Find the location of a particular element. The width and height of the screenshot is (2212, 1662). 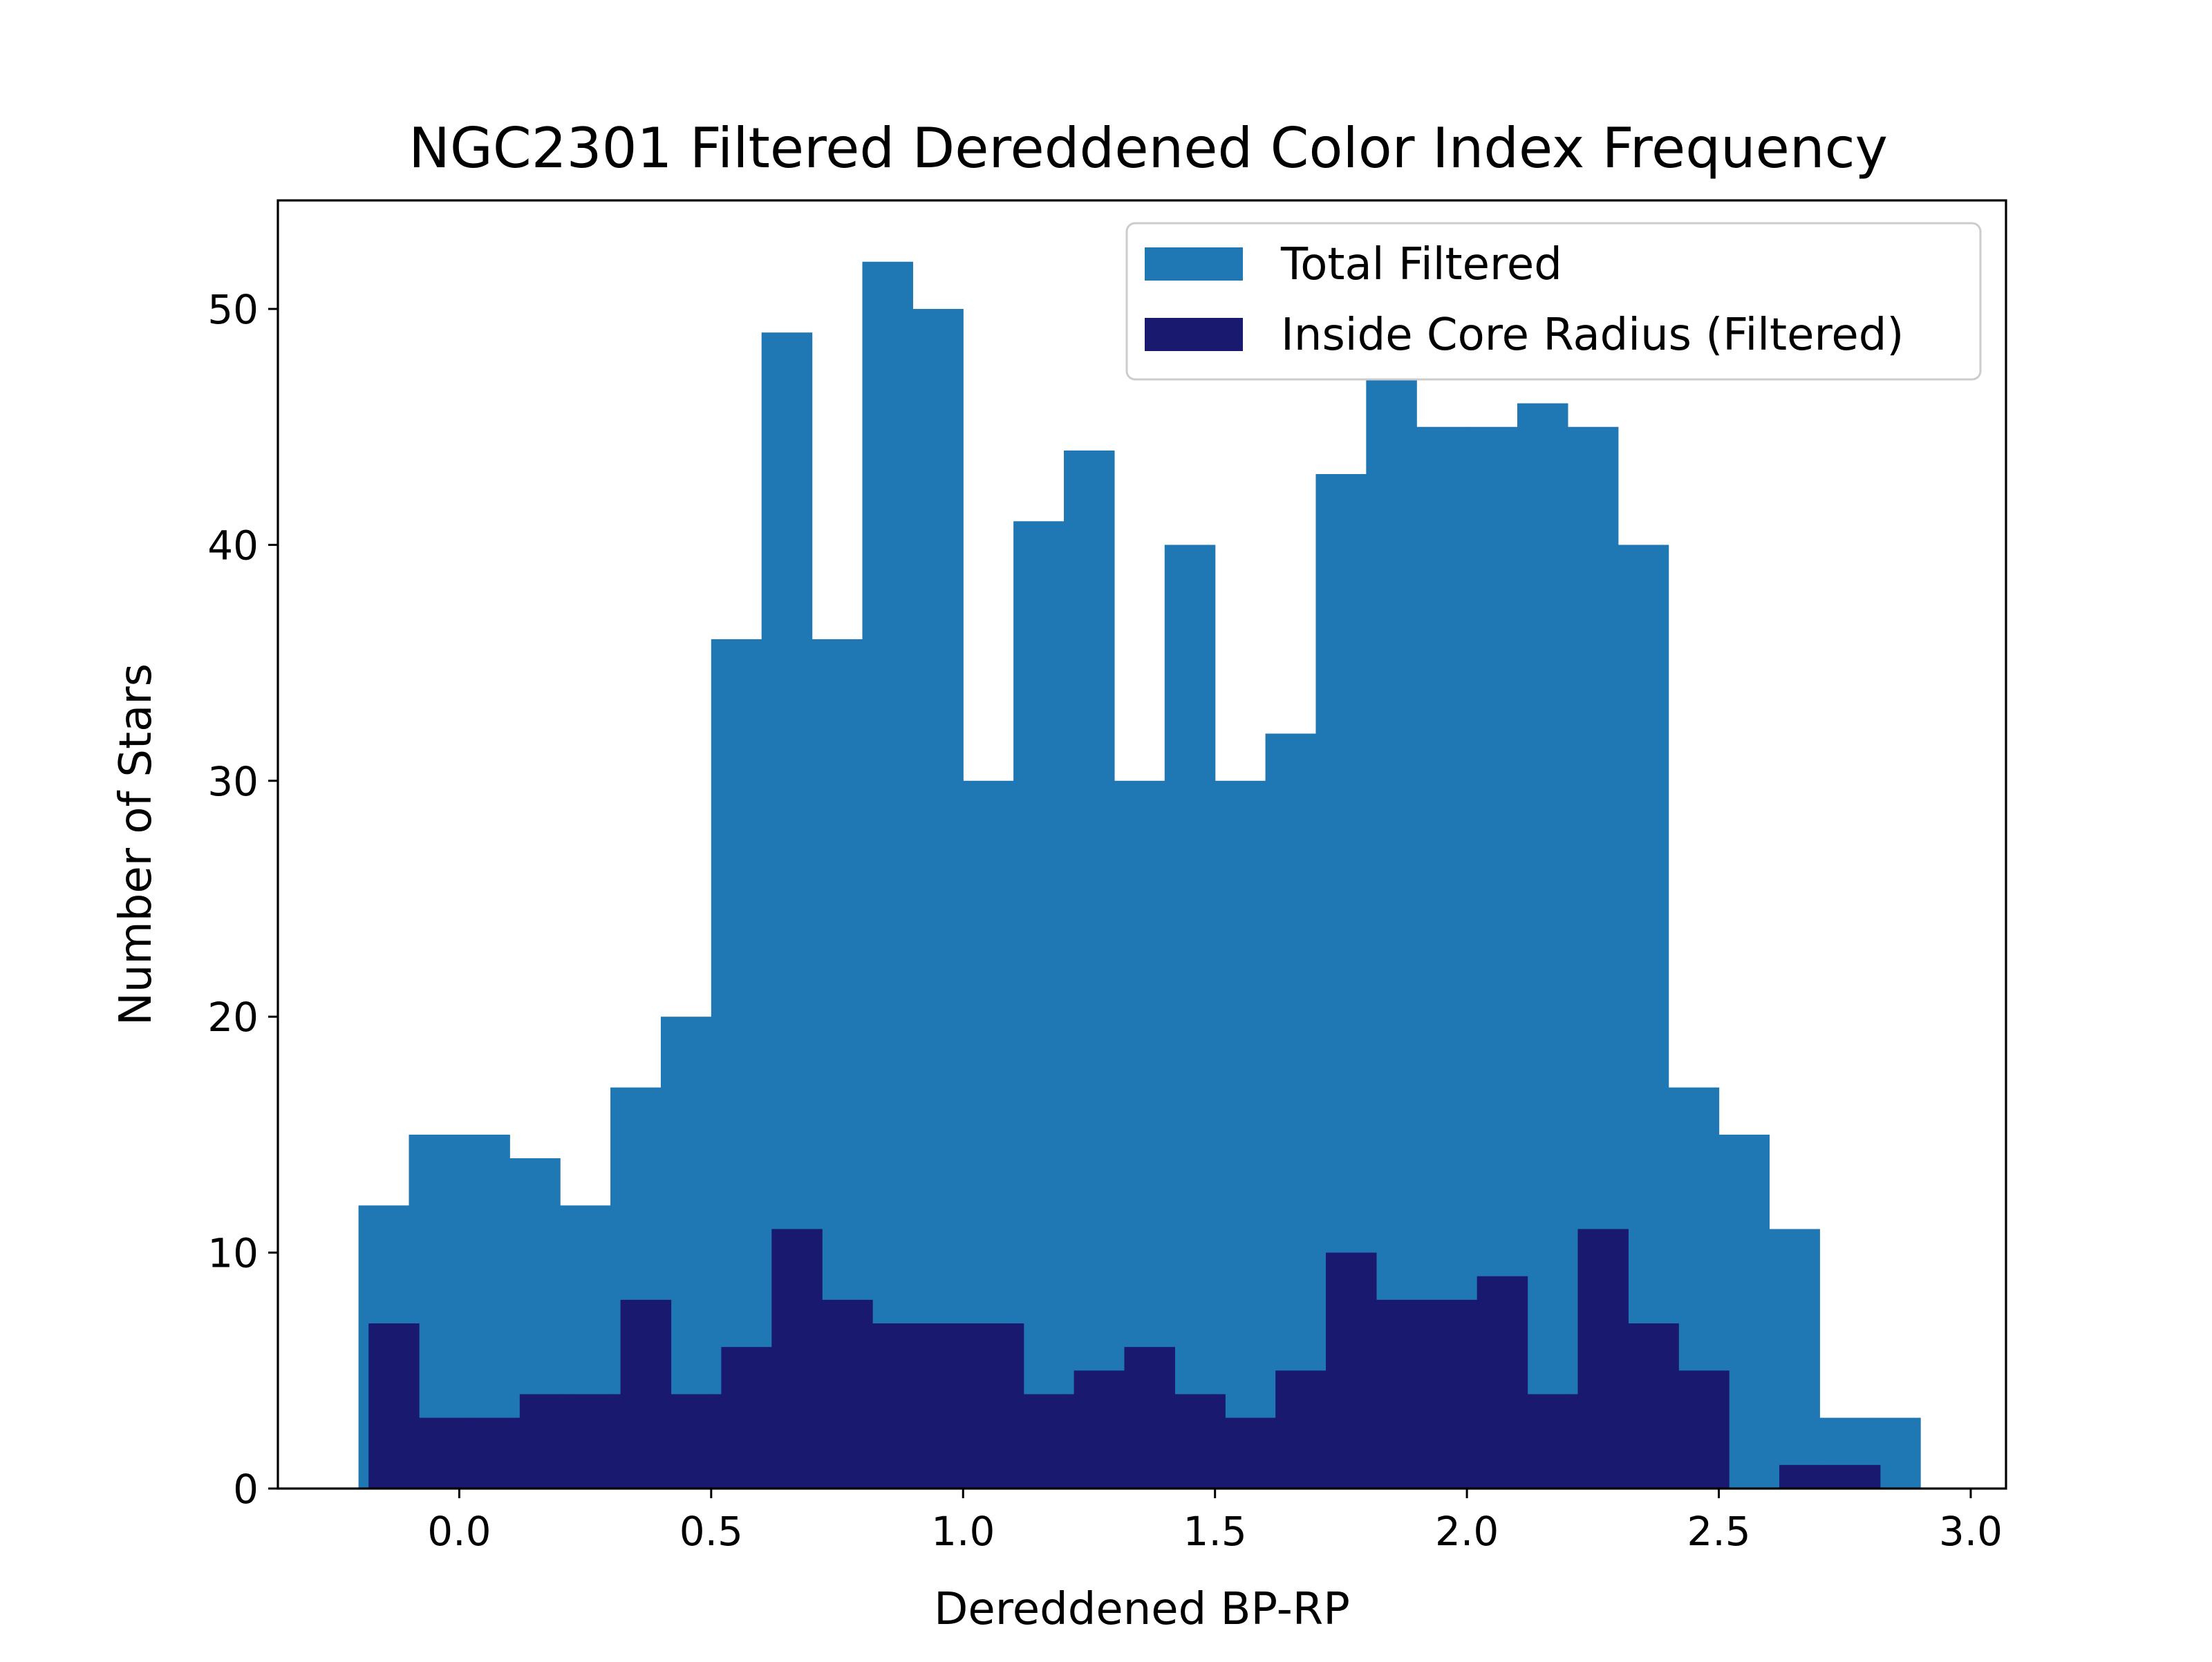

y-tick-label: 10 is located at coordinates (233, 1253).